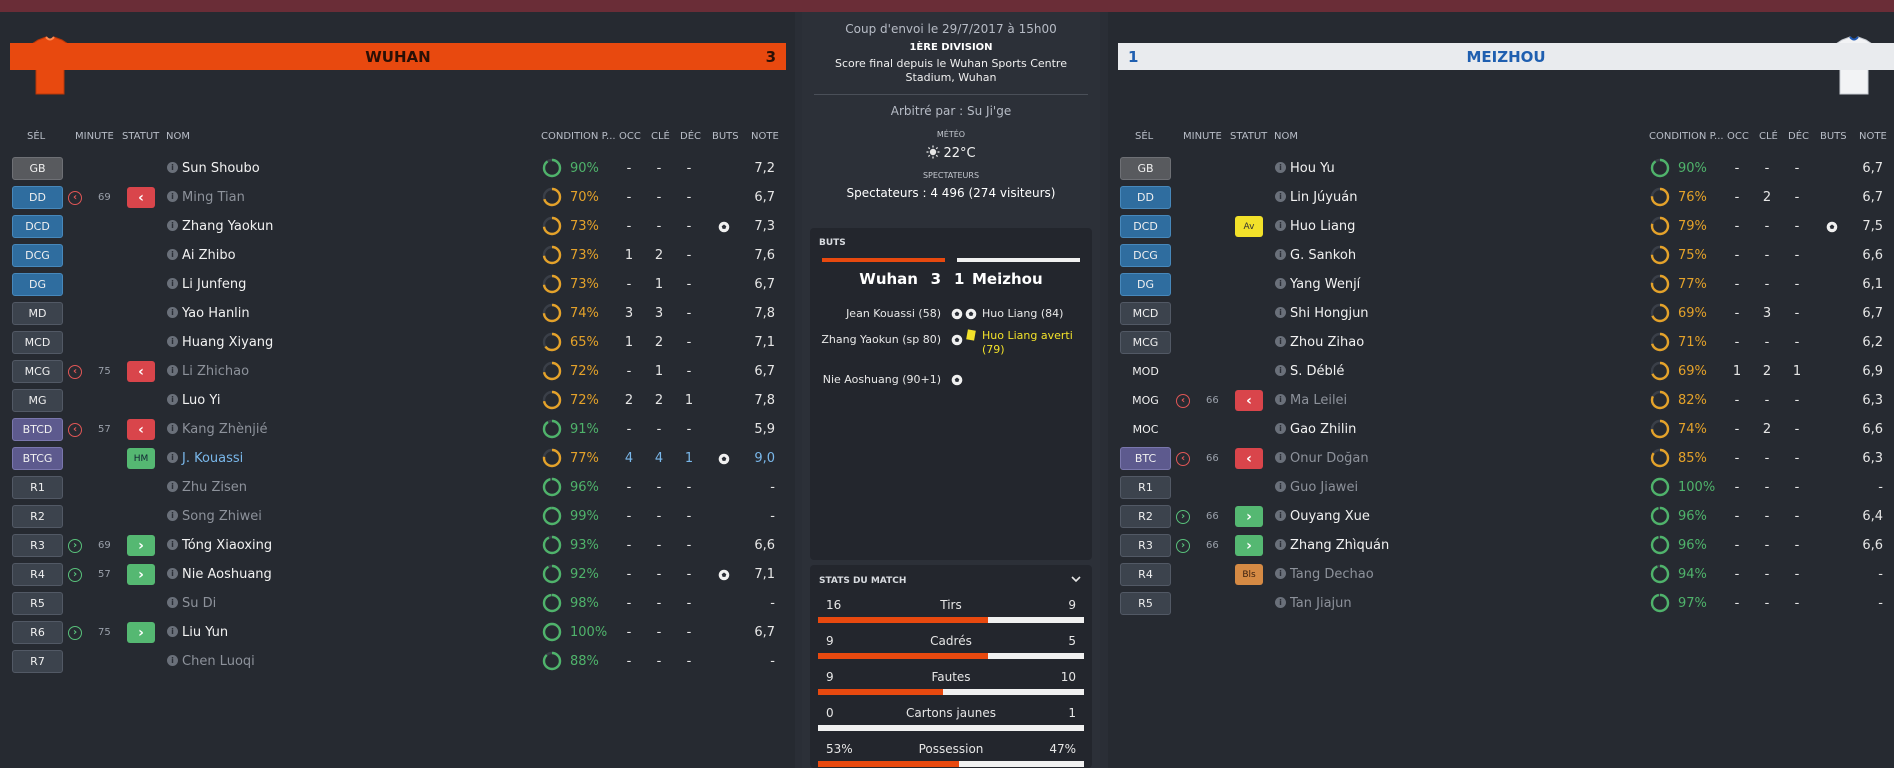 The width and height of the screenshot is (1894, 768). What do you see at coordinates (765, 136) in the screenshot?
I see `header-note: NOTE` at bounding box center [765, 136].